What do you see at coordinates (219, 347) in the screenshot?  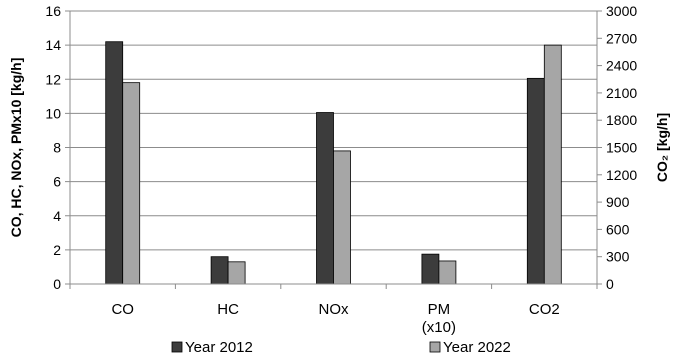 I see `legend-label-year-2012: Year 2012` at bounding box center [219, 347].